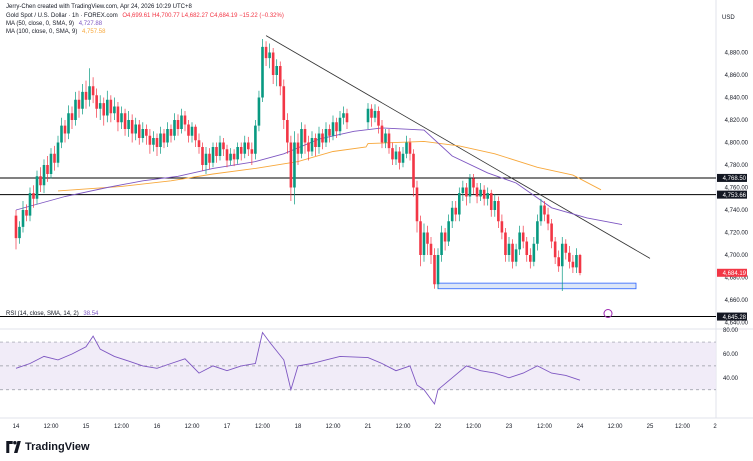 The width and height of the screenshot is (753, 461). I want to click on tradingview-logo-icon, so click(13, 447).